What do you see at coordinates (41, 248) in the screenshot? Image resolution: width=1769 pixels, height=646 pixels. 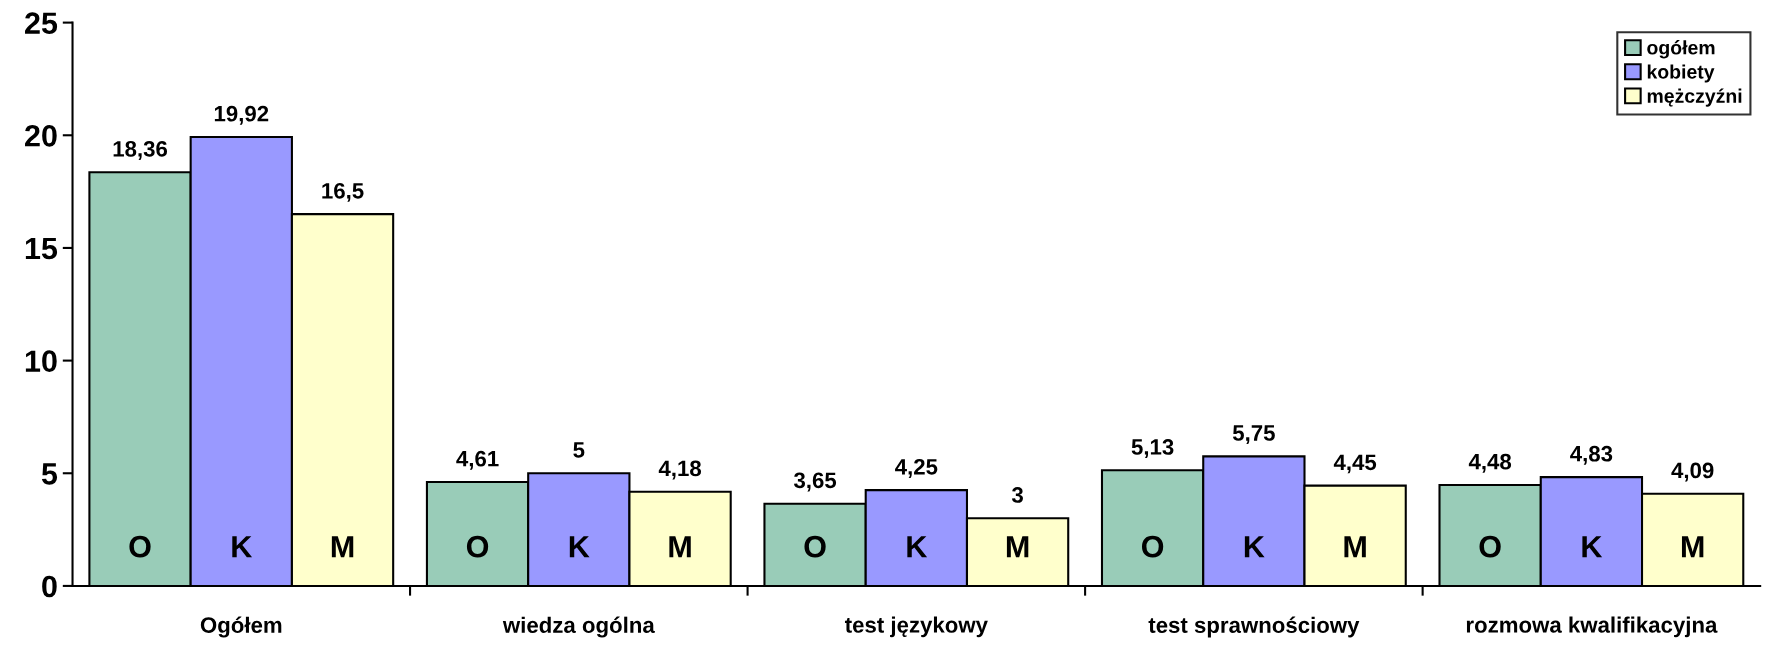 I see `y-tick-label: 15` at bounding box center [41, 248].